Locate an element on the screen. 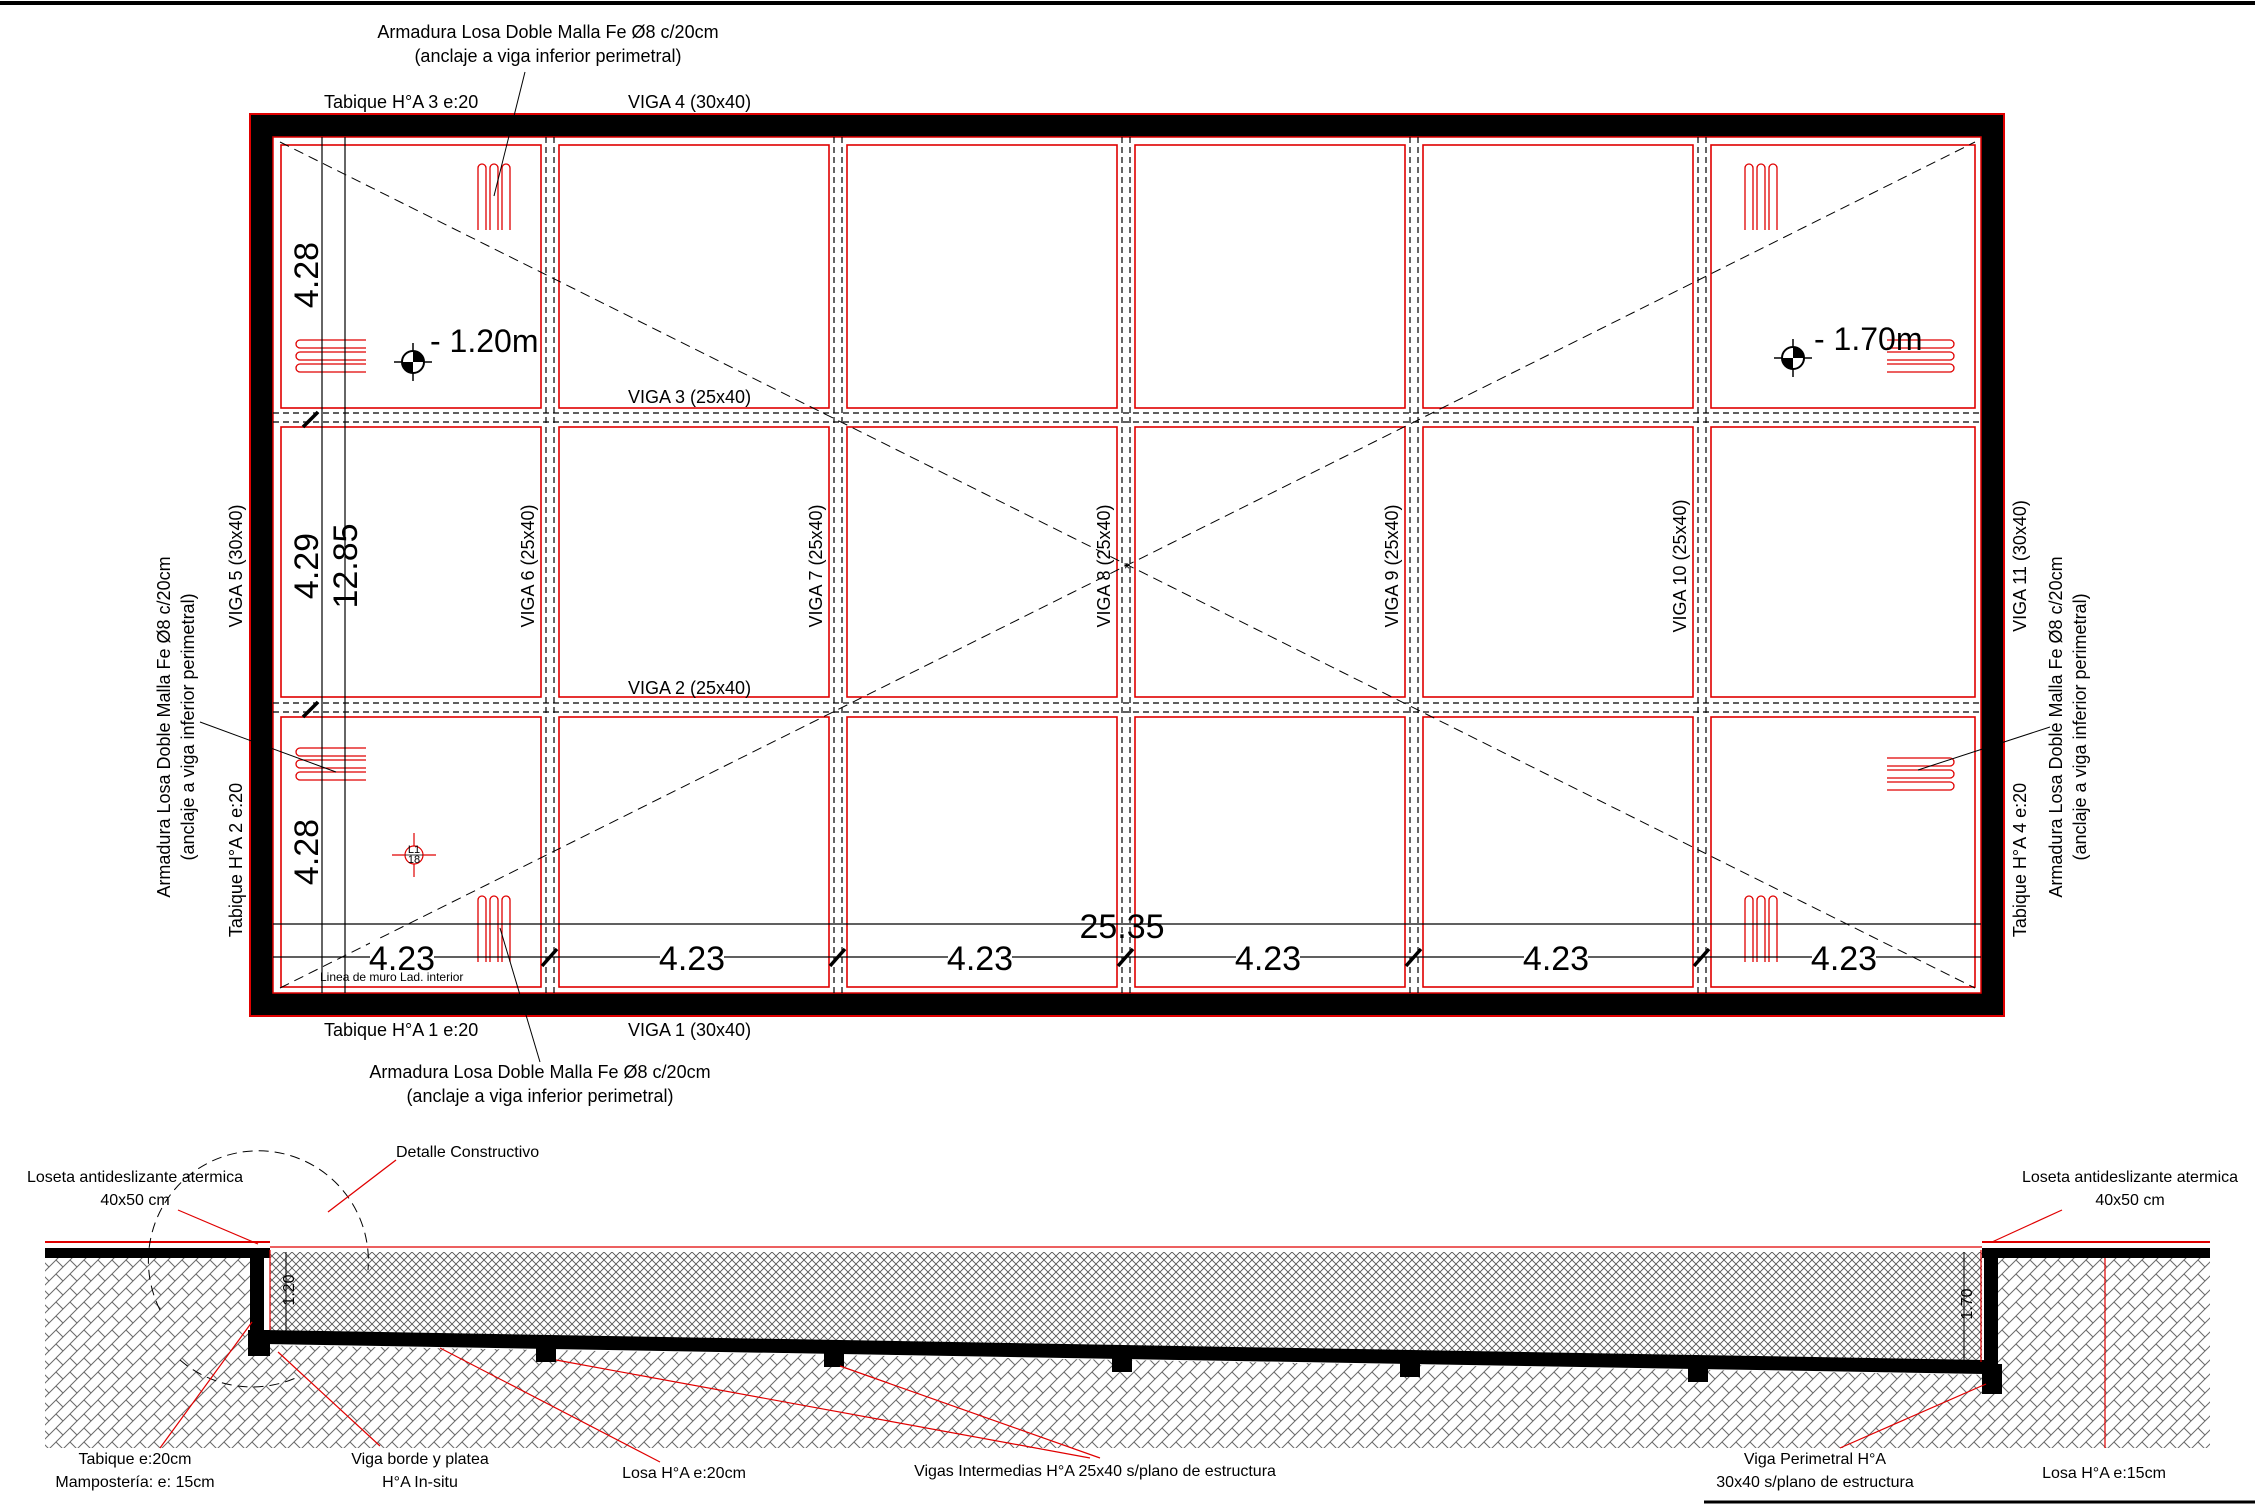 Image resolution: width=2255 pixels, height=1506 pixels. viga-3-label: VIGA 3 (25x40) is located at coordinates (689, 397).